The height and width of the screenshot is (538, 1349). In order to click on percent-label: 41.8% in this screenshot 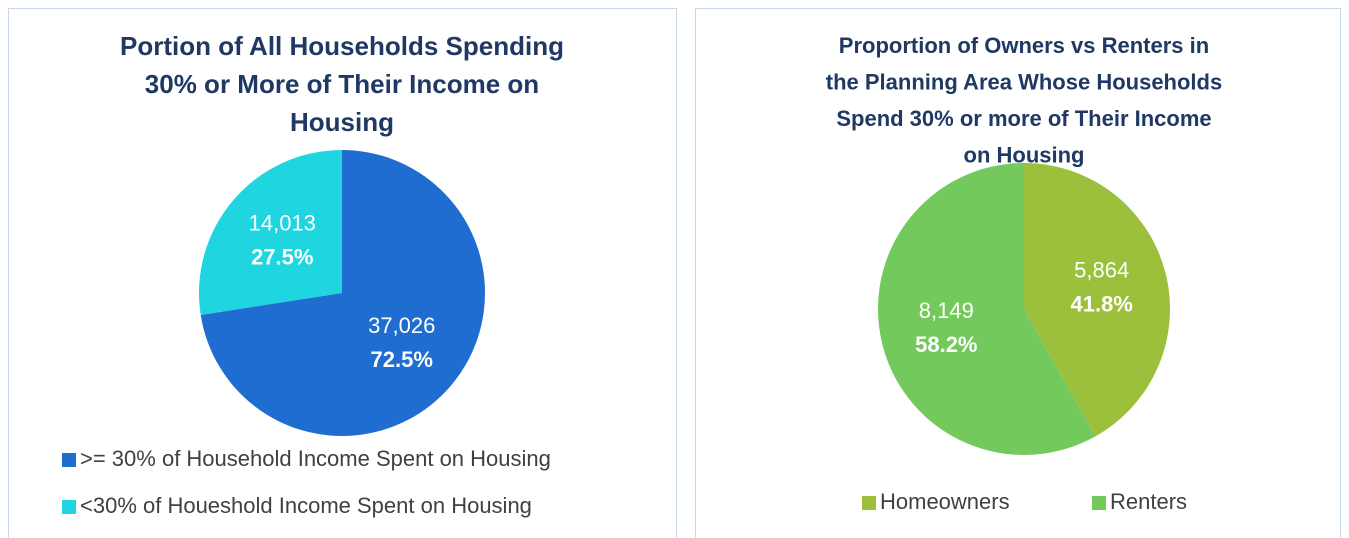, I will do `click(1101, 303)`.